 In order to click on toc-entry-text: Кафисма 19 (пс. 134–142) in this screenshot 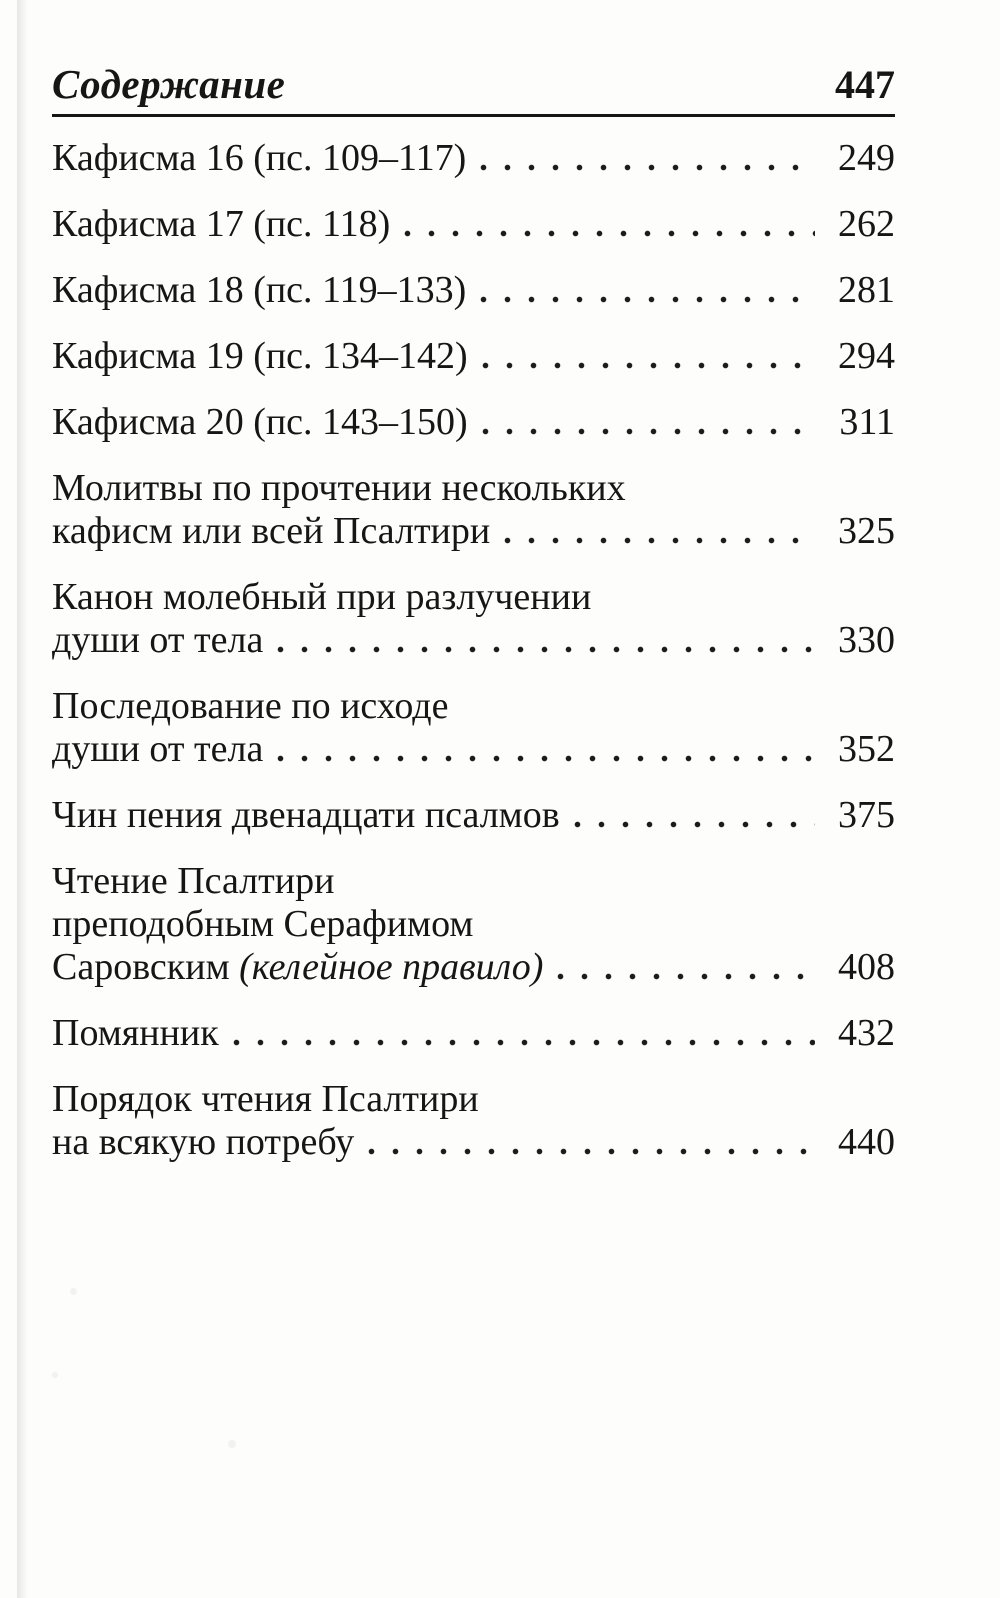, I will do `click(260, 356)`.